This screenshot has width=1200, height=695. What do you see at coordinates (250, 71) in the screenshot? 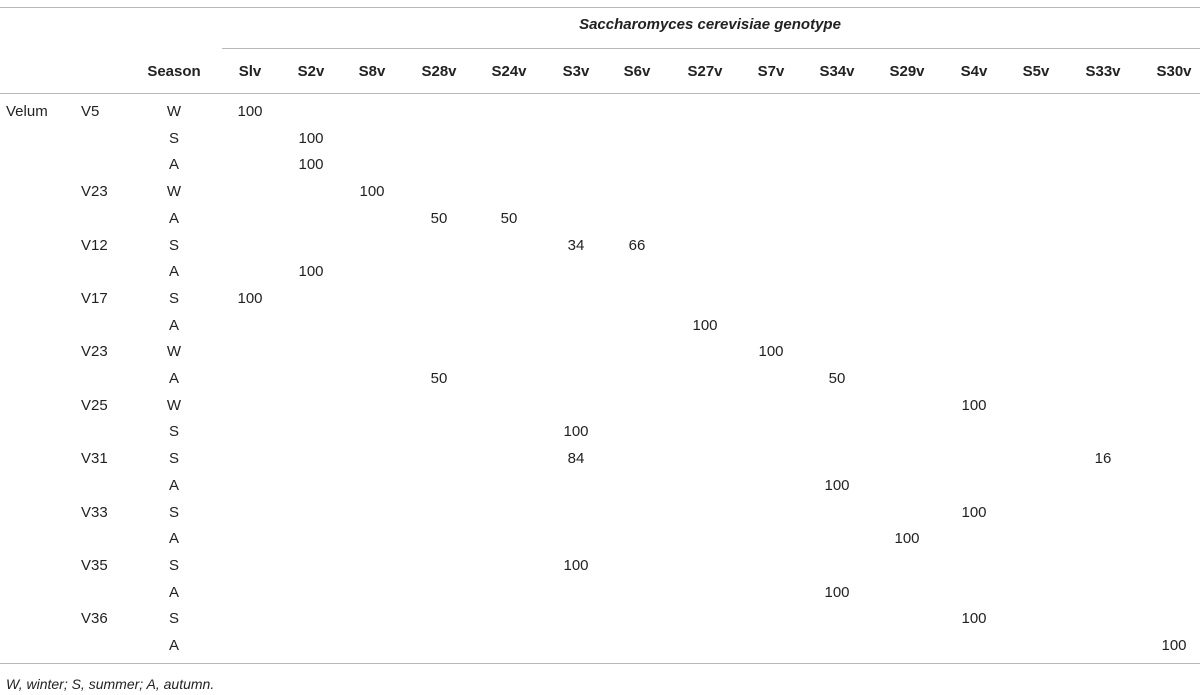
I see `genotype-header-slv: Slv` at bounding box center [250, 71].